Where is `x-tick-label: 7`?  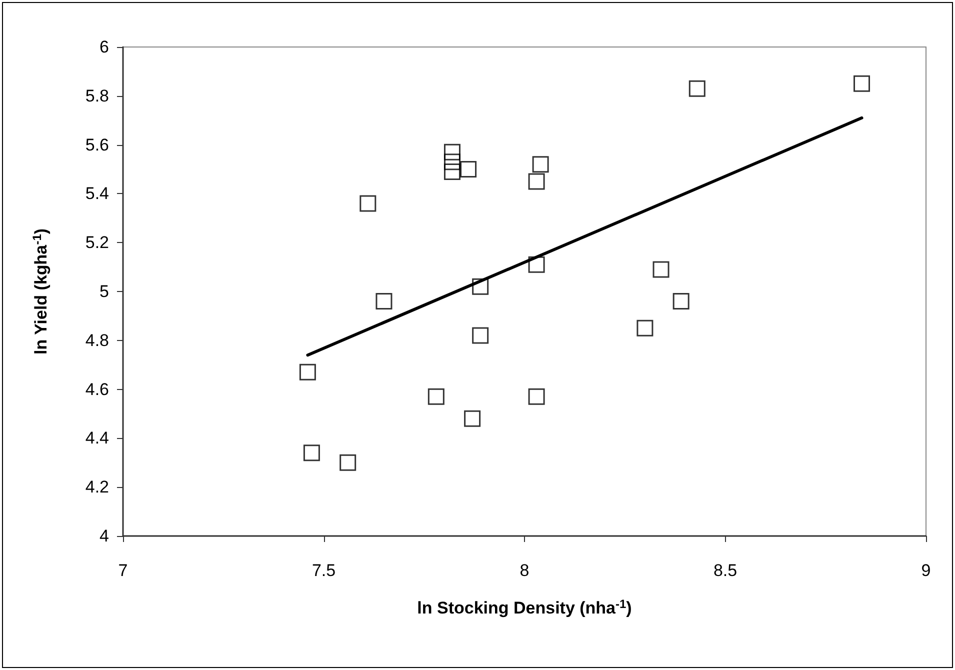 x-tick-label: 7 is located at coordinates (123, 570).